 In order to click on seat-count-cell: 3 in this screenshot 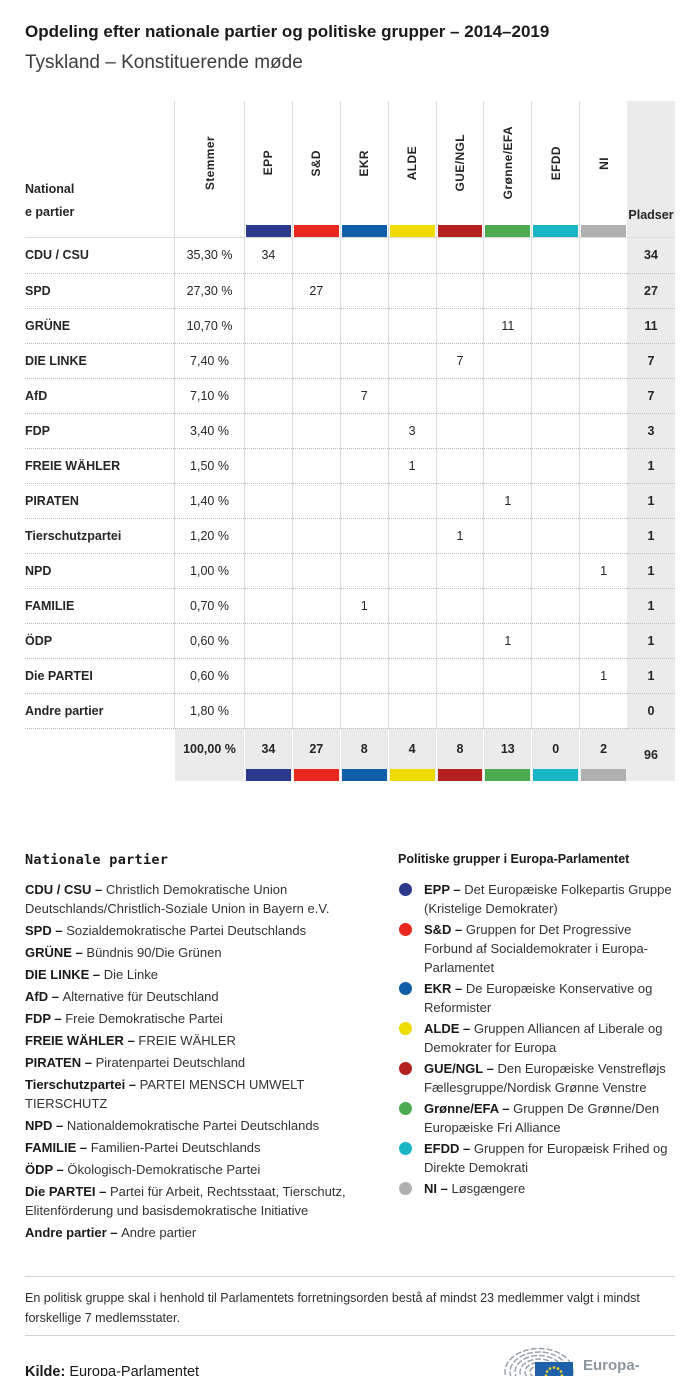, I will do `click(411, 430)`.